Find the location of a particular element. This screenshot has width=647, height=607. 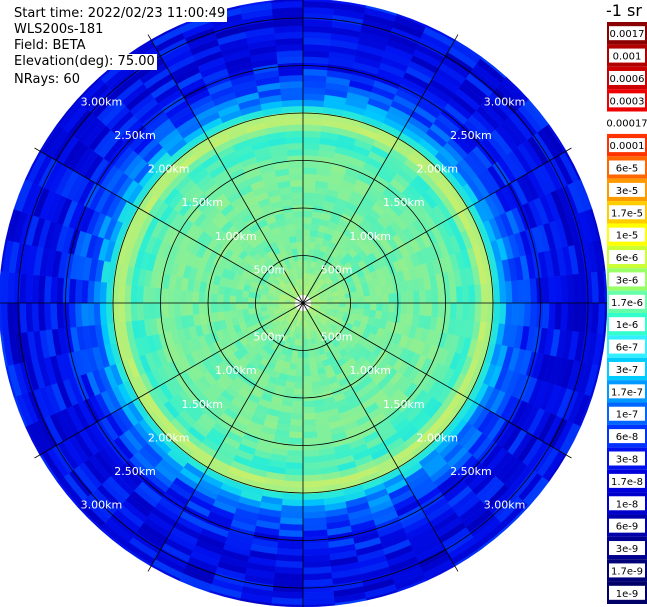

colorbar-tick-label: 1.7e-6 is located at coordinates (627, 303).